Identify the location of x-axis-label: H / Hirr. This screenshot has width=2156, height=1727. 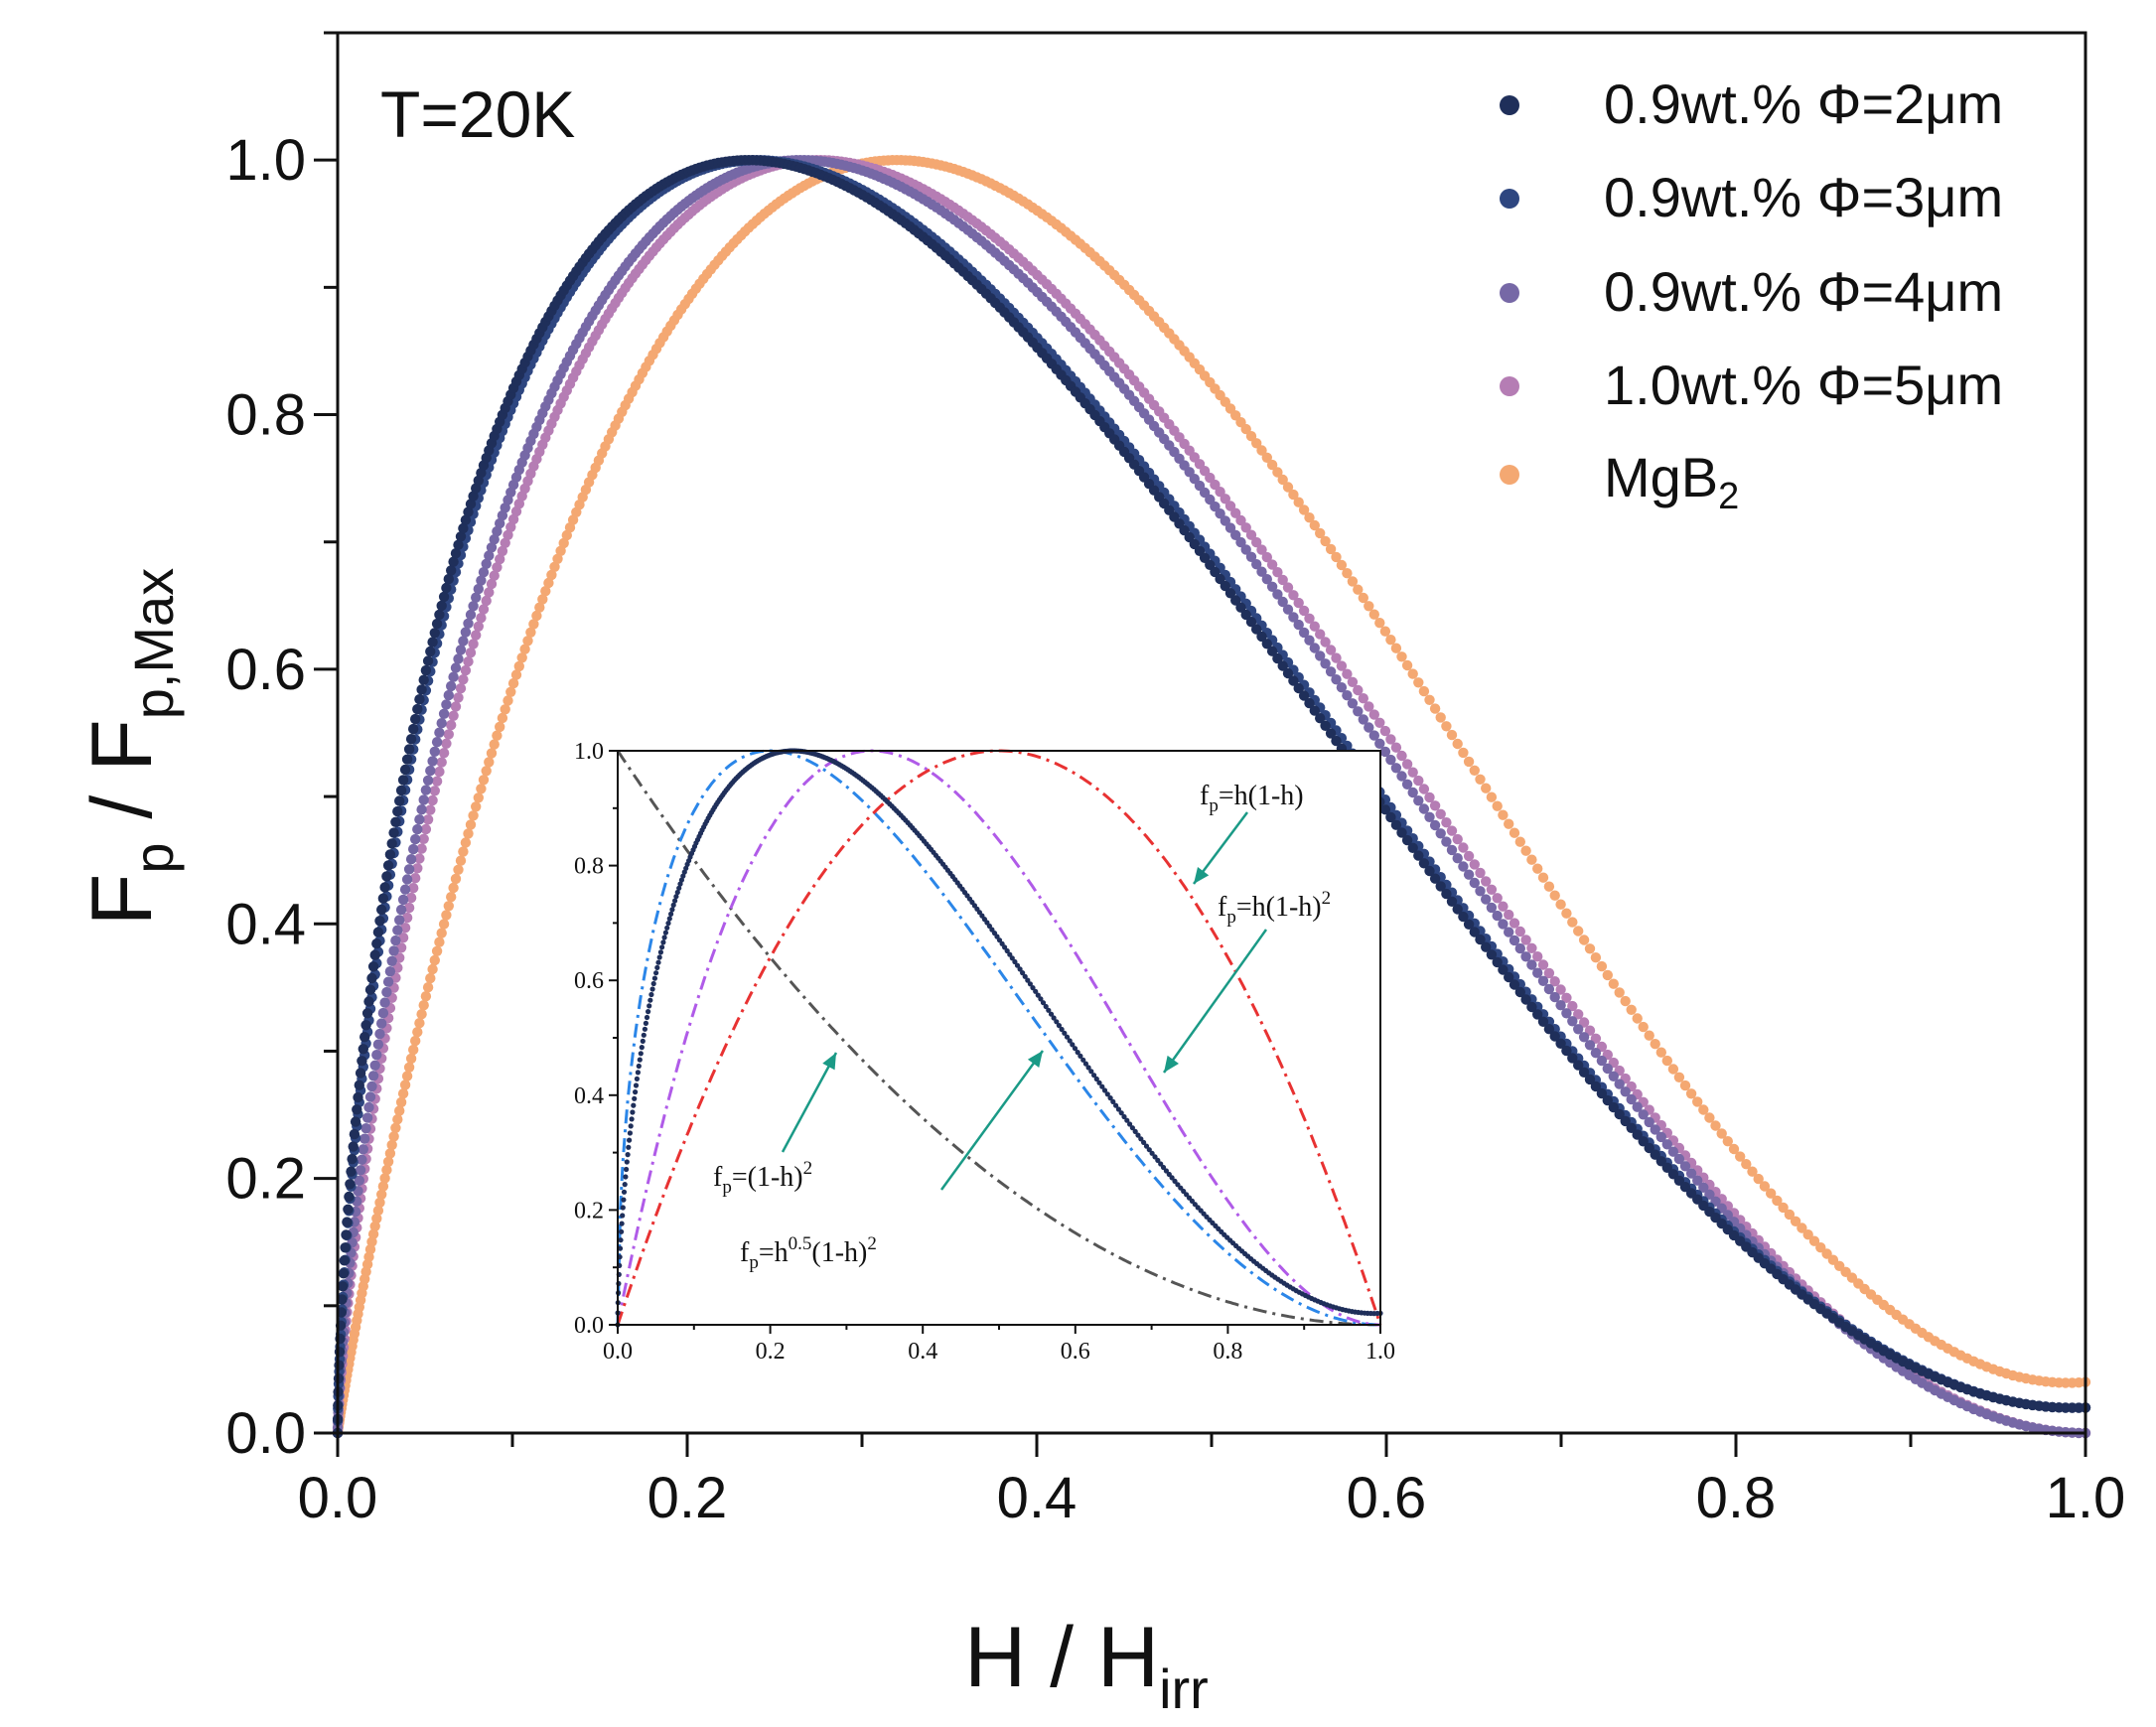
(1086, 1665).